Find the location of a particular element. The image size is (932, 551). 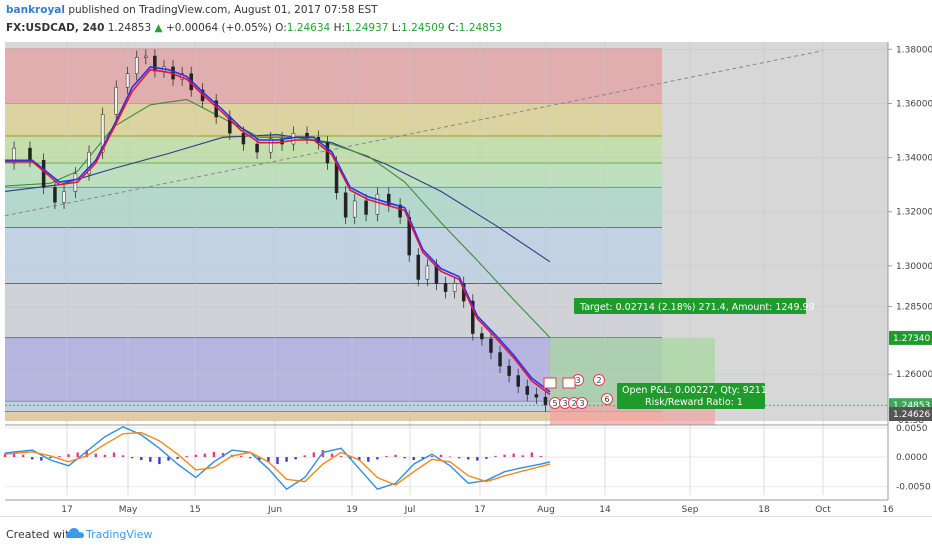

close-label: C: is located at coordinates (453, 28).